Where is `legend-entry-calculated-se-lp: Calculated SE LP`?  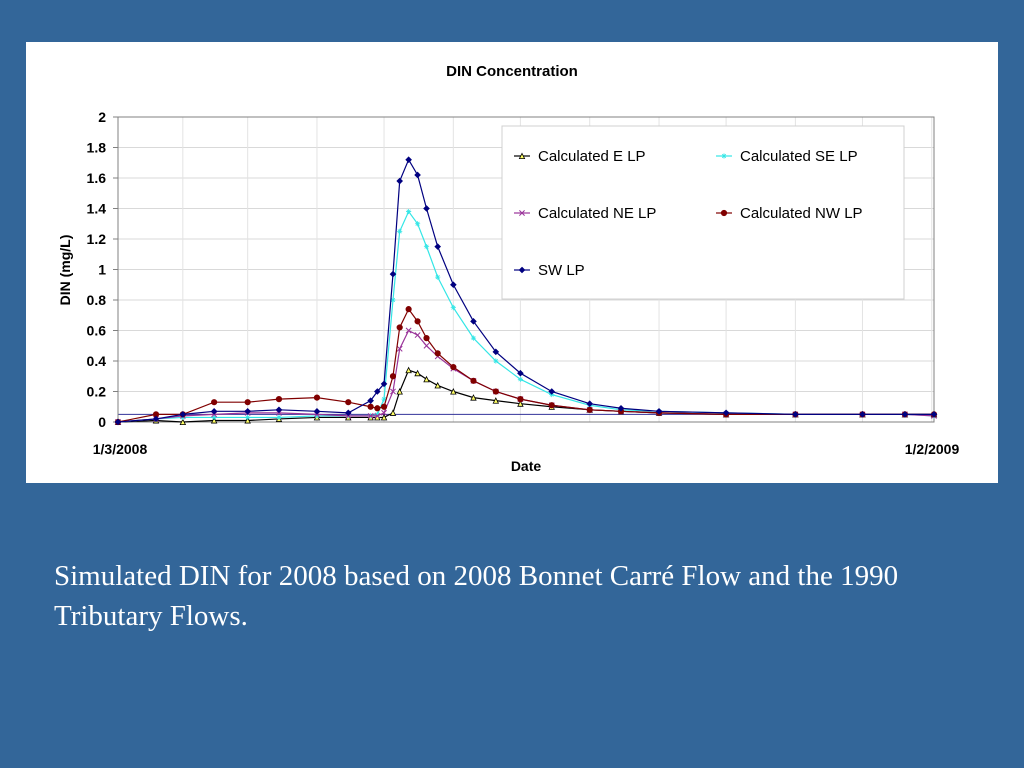
legend-entry-calculated-se-lp: Calculated SE LP is located at coordinates (787, 156).